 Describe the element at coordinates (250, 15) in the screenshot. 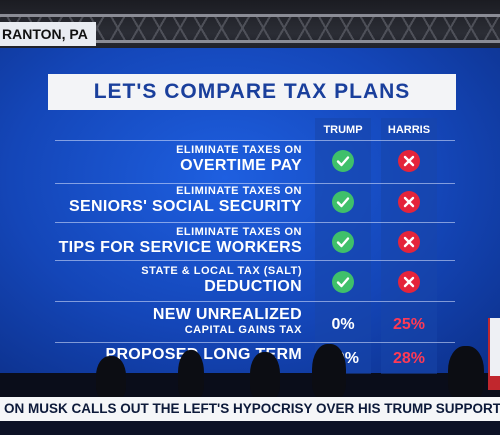

I see `truss-rail-top` at that location.